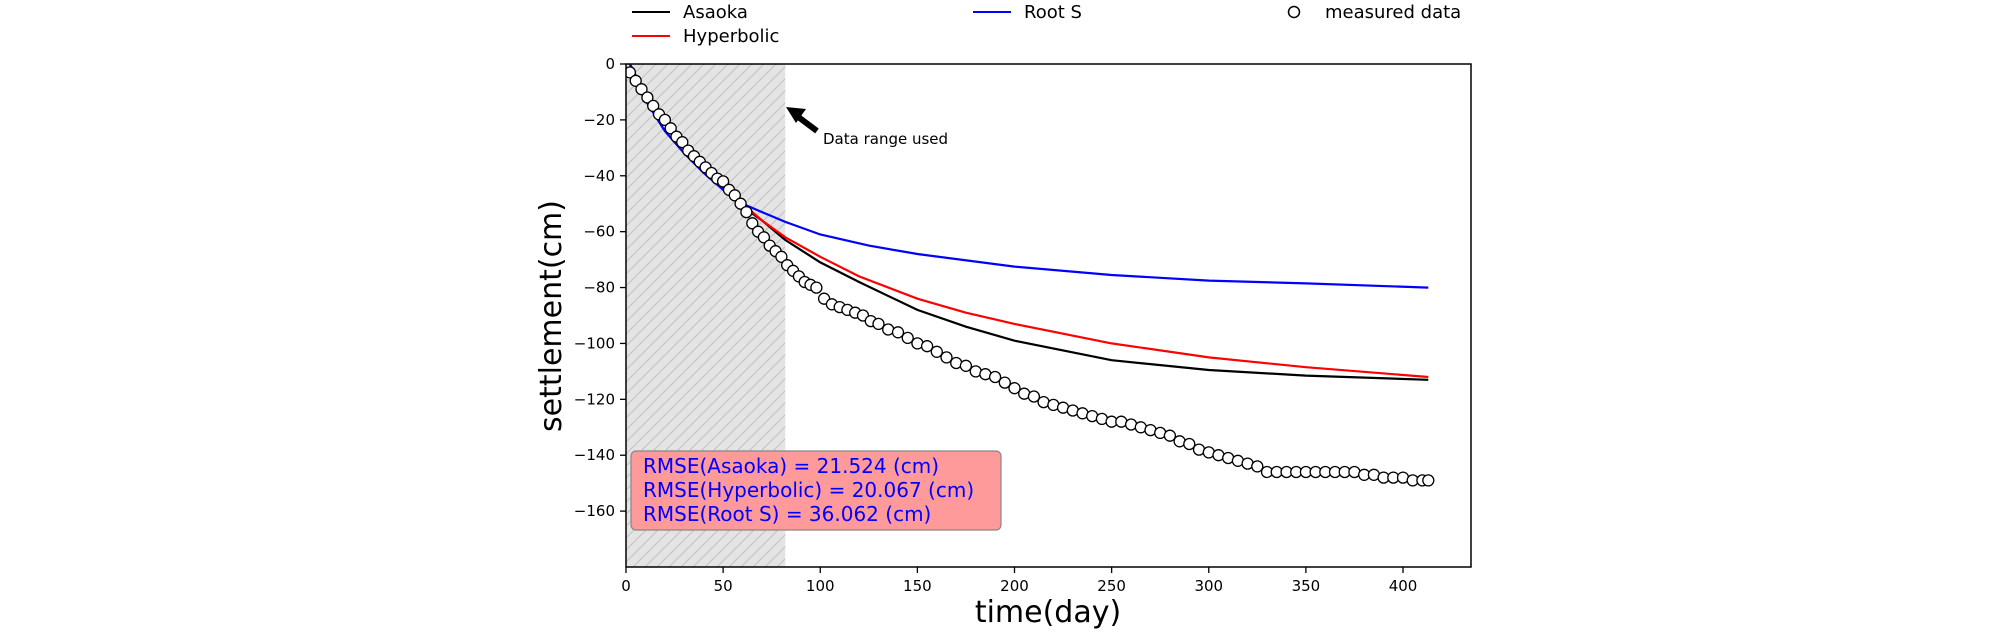 Image resolution: width=2008 pixels, height=634 pixels. Describe the element at coordinates (1208, 586) in the screenshot. I see `x-tick-label: 300` at that location.